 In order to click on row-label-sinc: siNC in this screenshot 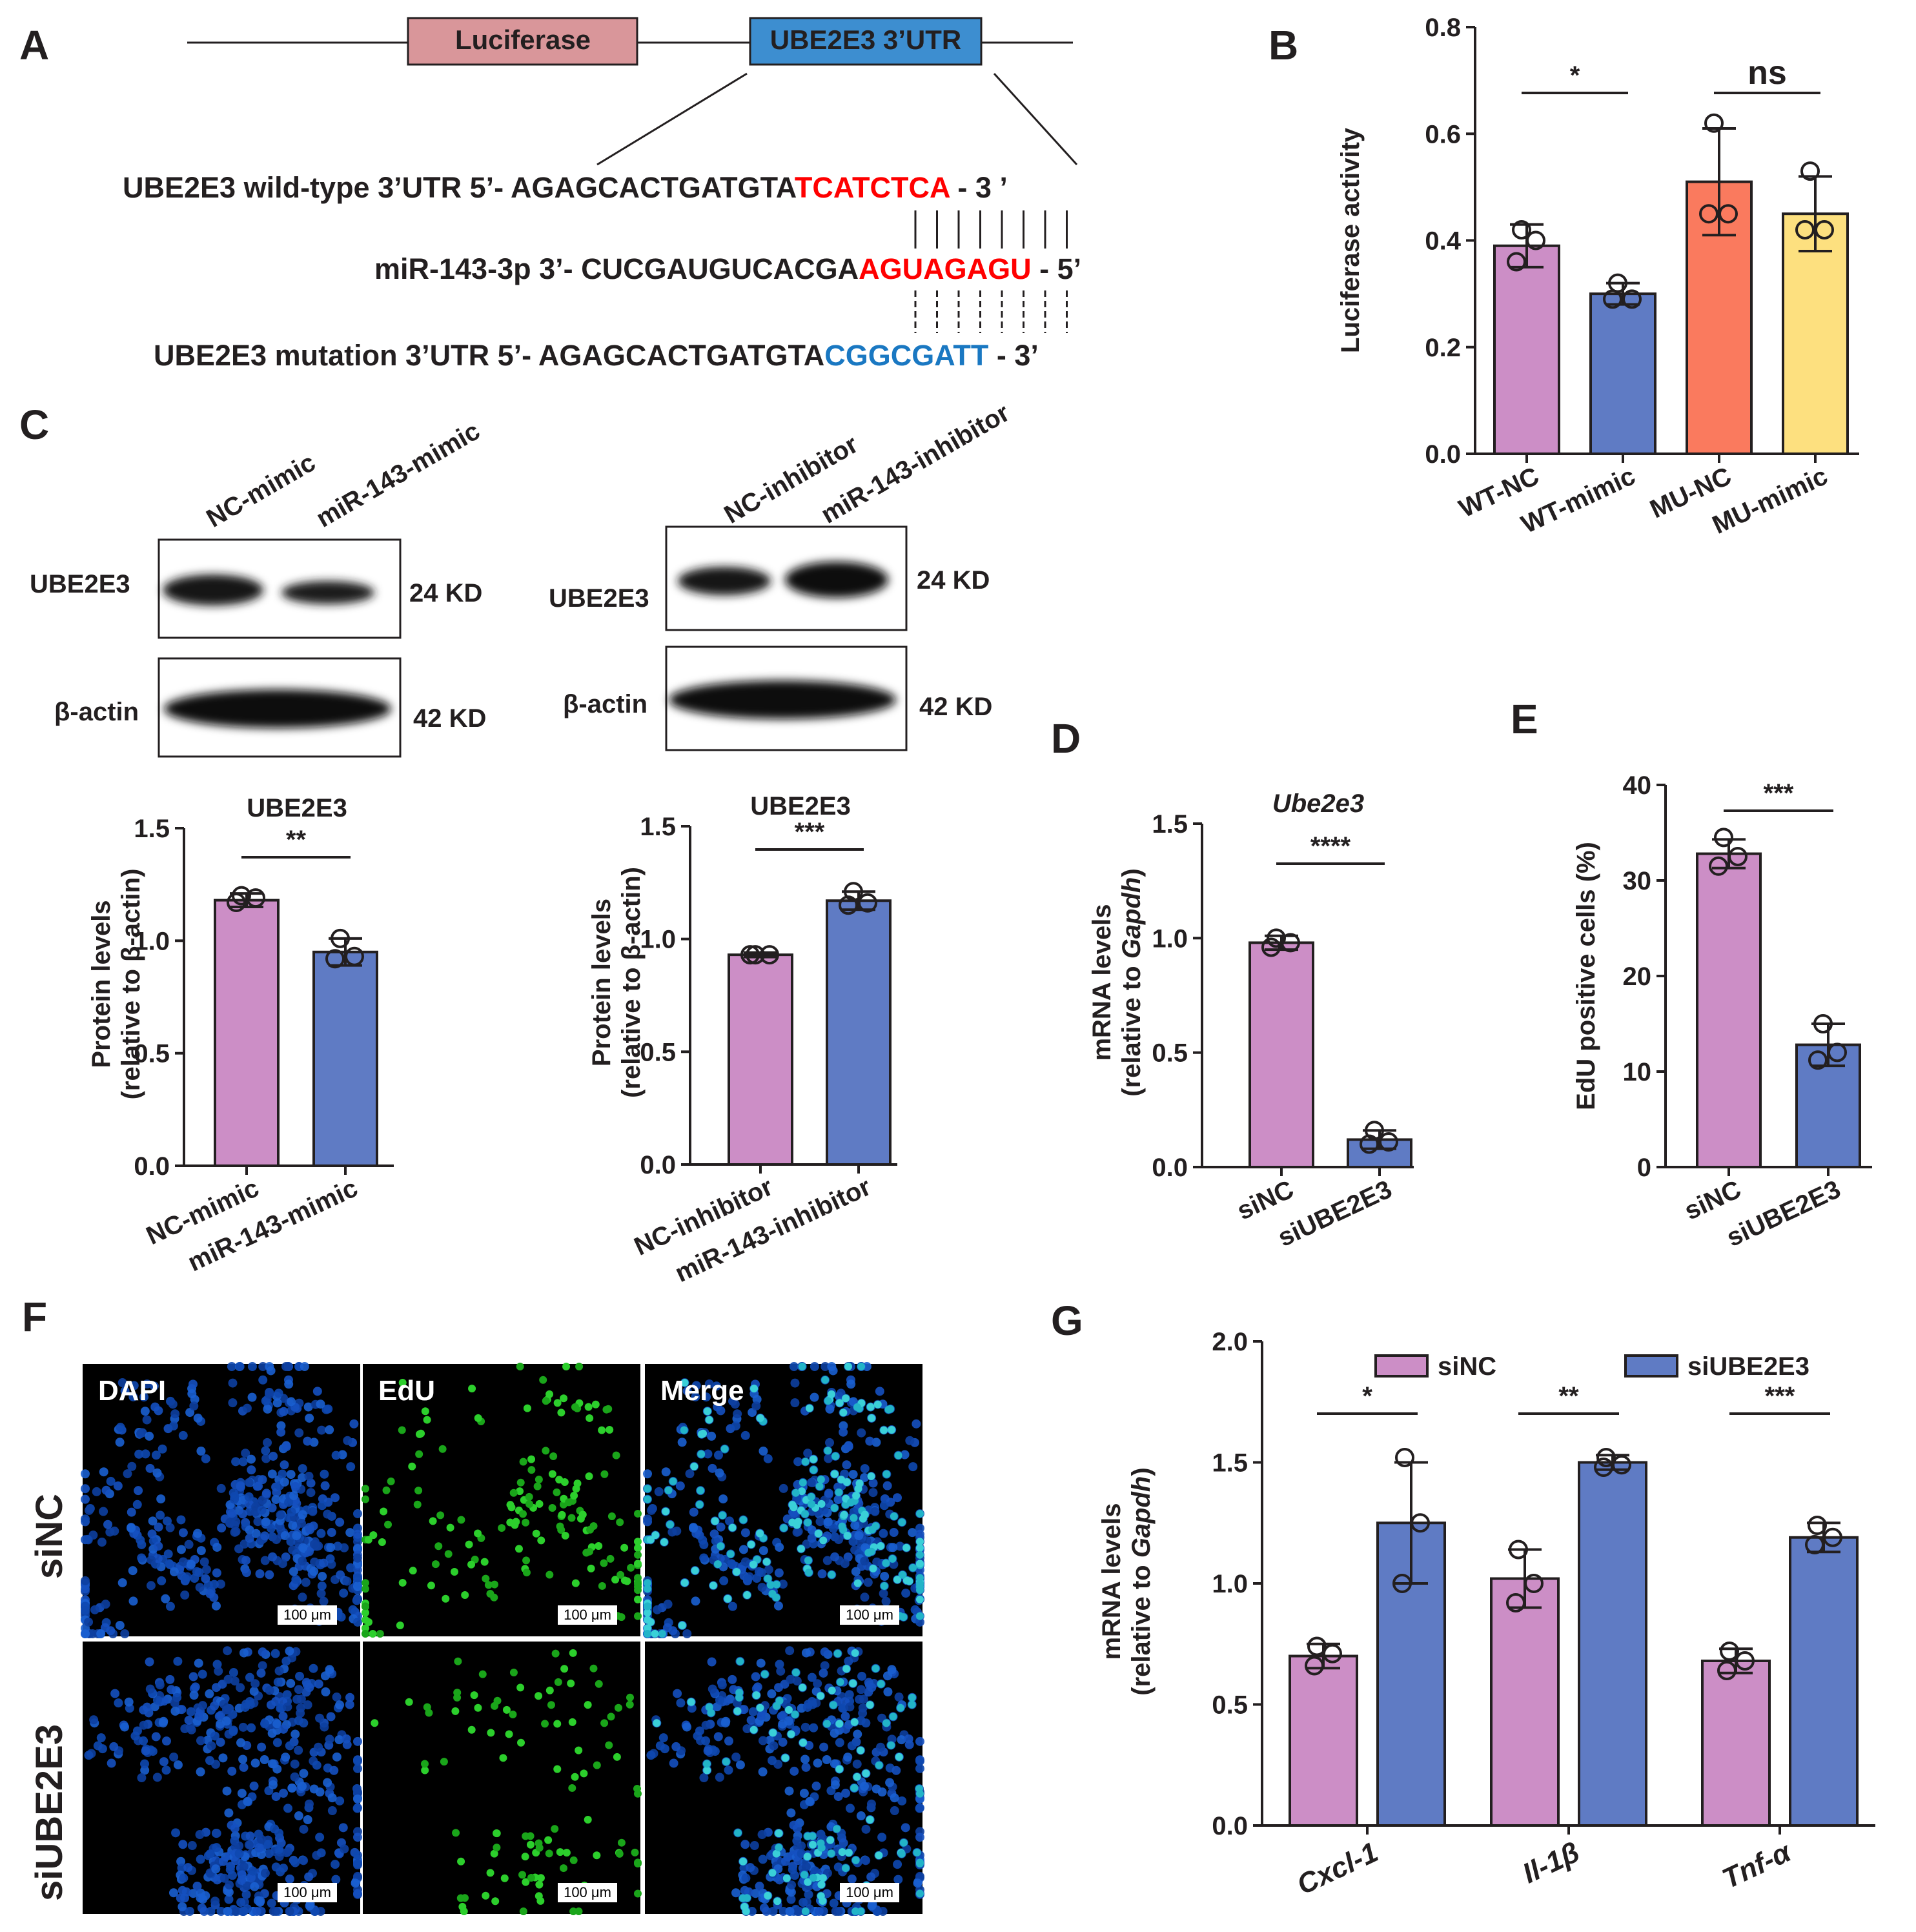, I will do `click(49, 1536)`.